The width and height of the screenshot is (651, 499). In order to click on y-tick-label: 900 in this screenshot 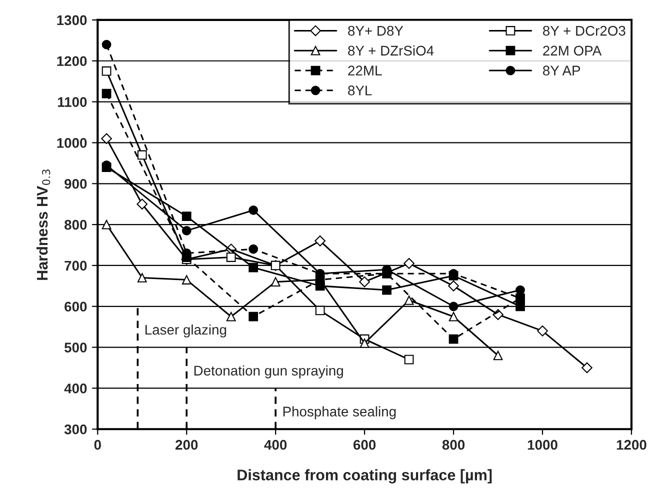, I will do `click(75, 183)`.